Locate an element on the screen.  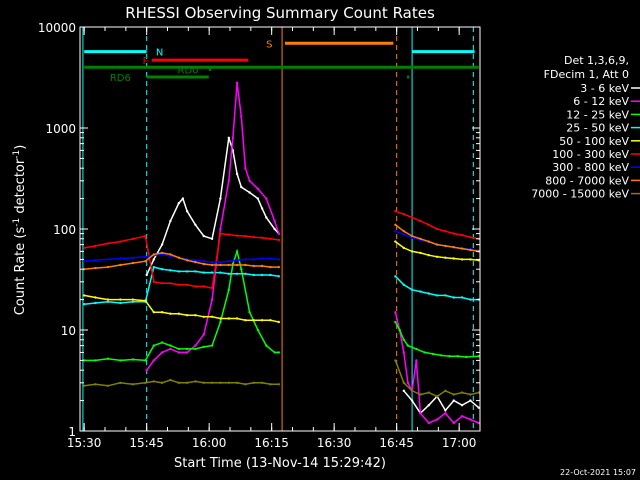
flag-label-4: RD0 is located at coordinates (188, 70).